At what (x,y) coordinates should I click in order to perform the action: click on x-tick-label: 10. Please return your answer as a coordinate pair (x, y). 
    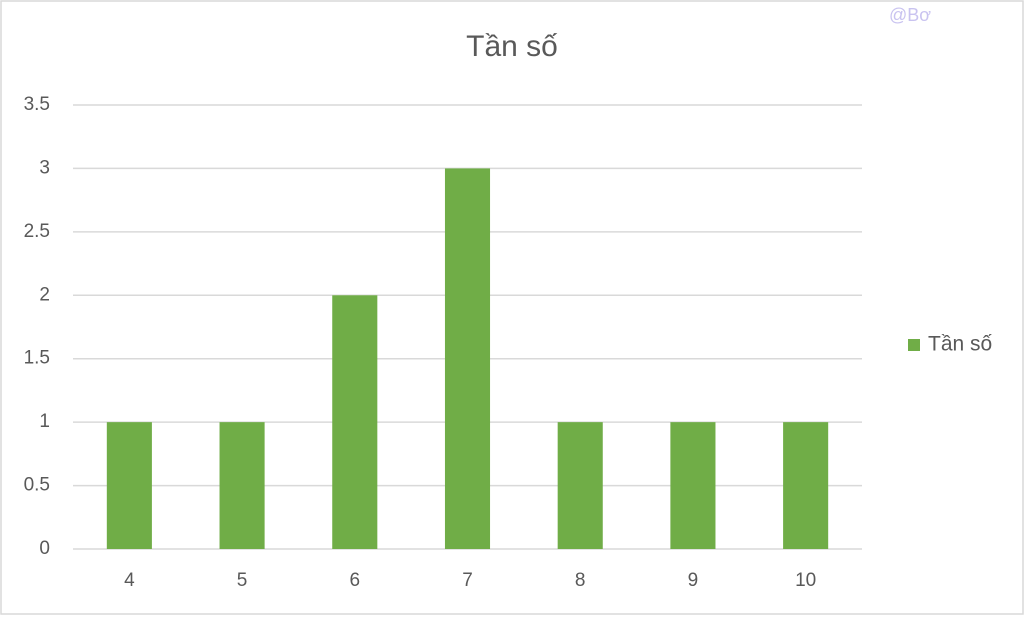
    Looking at the image, I should click on (805, 580).